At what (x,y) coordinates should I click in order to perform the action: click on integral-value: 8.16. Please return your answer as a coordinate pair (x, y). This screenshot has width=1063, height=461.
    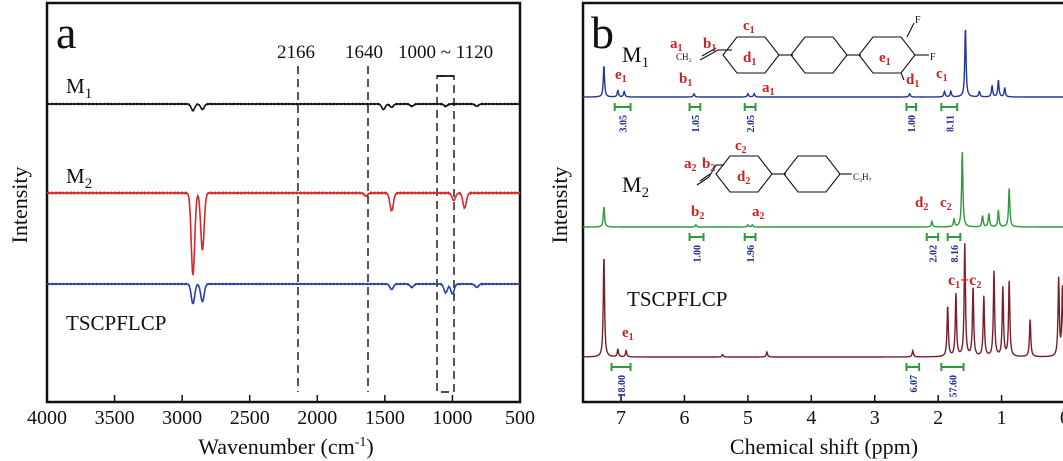
    Looking at the image, I should click on (955, 254).